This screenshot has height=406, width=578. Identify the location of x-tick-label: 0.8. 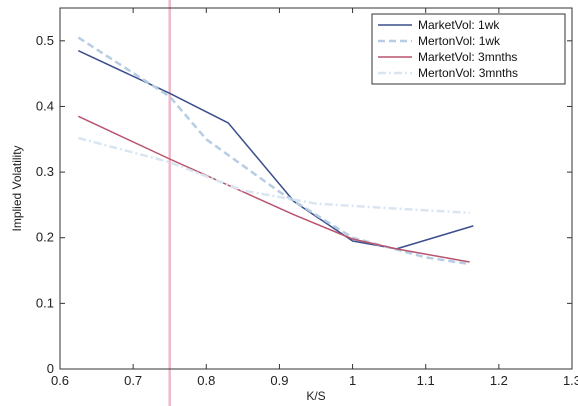
(206, 380).